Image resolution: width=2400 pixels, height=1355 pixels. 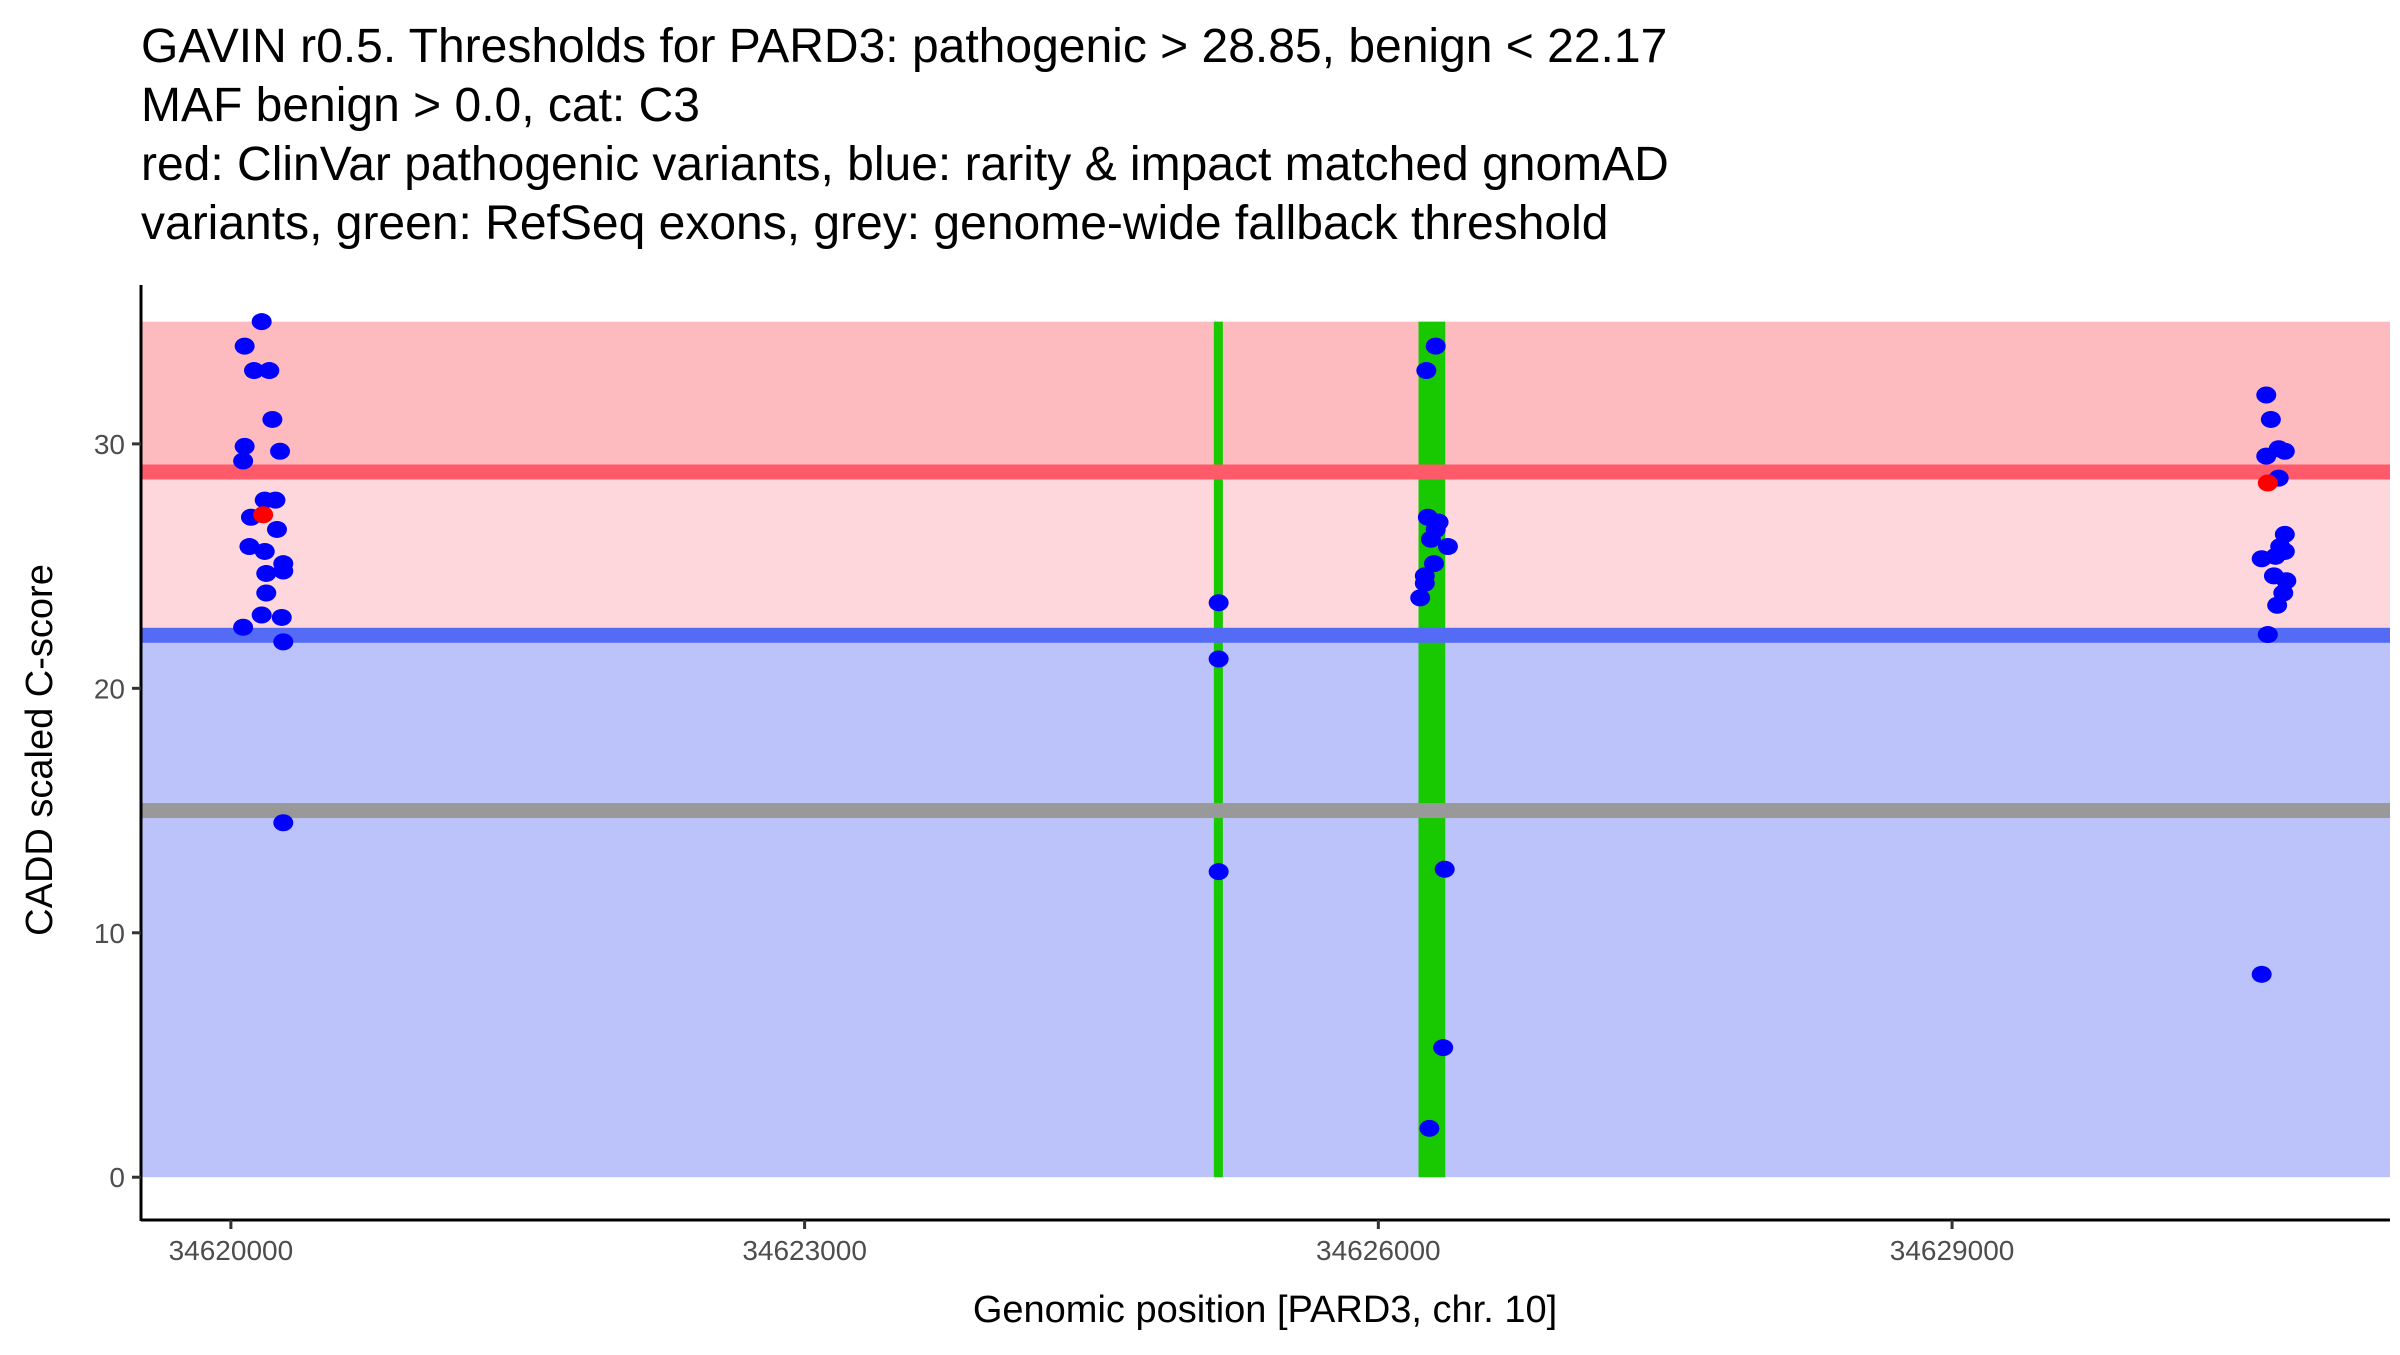 What do you see at coordinates (804, 1250) in the screenshot?
I see `x-tick-label: 34623000` at bounding box center [804, 1250].